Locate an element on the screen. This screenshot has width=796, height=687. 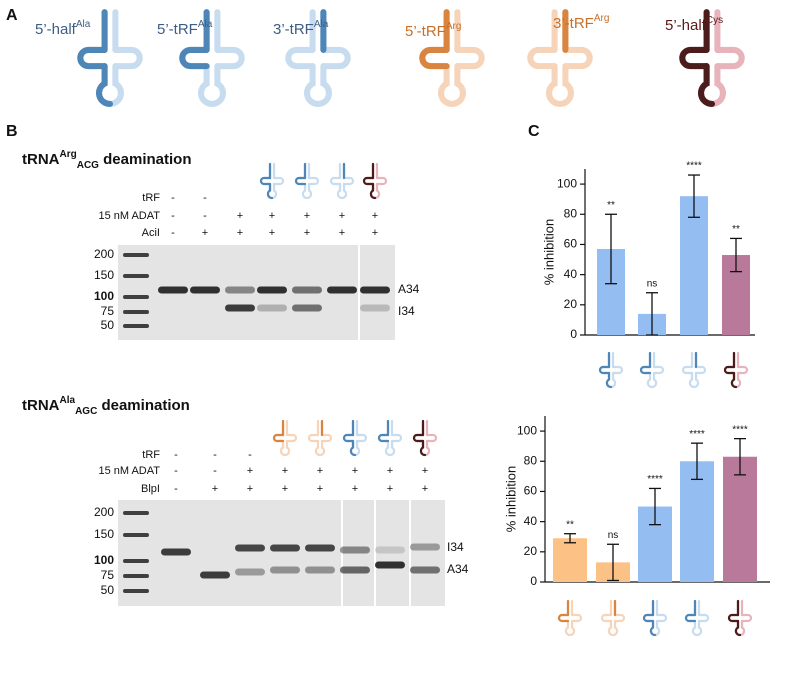
significance-label: ns is located at coordinates (613, 535).